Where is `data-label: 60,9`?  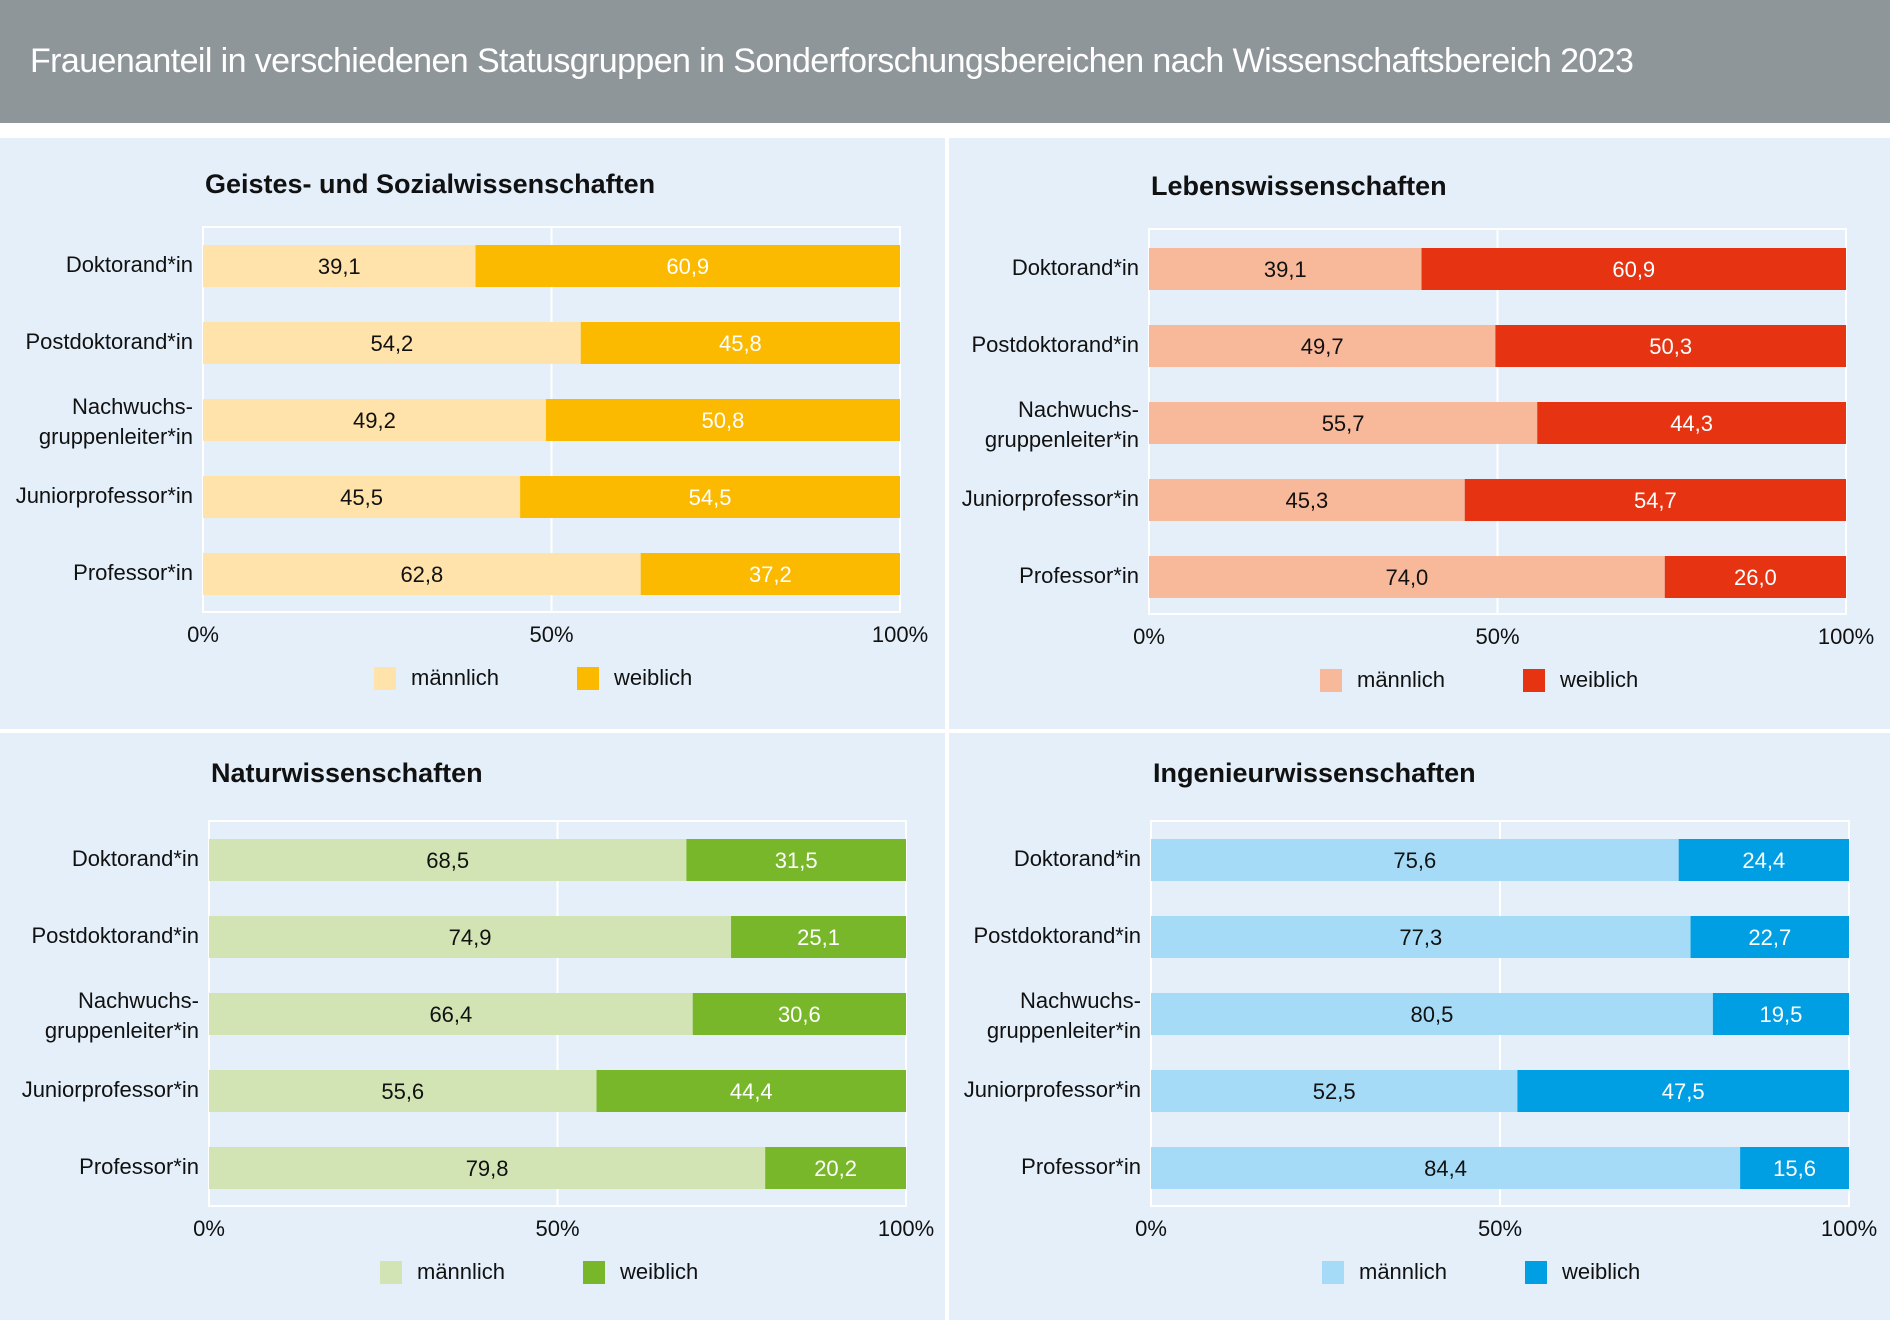 data-label: 60,9 is located at coordinates (1633, 269).